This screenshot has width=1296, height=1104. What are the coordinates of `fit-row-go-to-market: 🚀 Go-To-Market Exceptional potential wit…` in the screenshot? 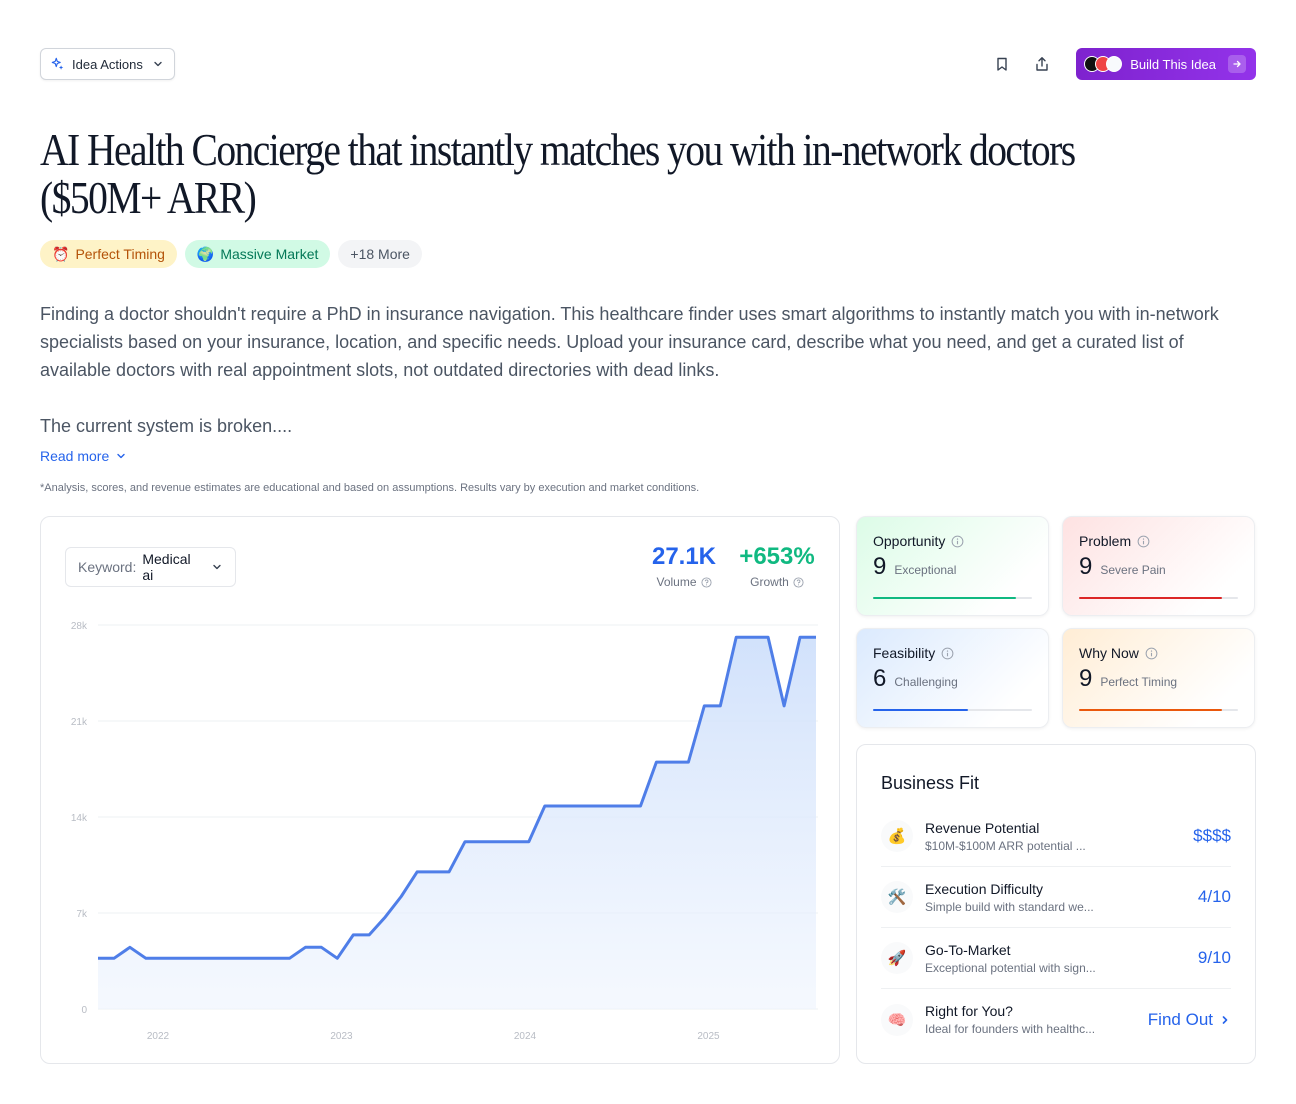 It's located at (1056, 958).